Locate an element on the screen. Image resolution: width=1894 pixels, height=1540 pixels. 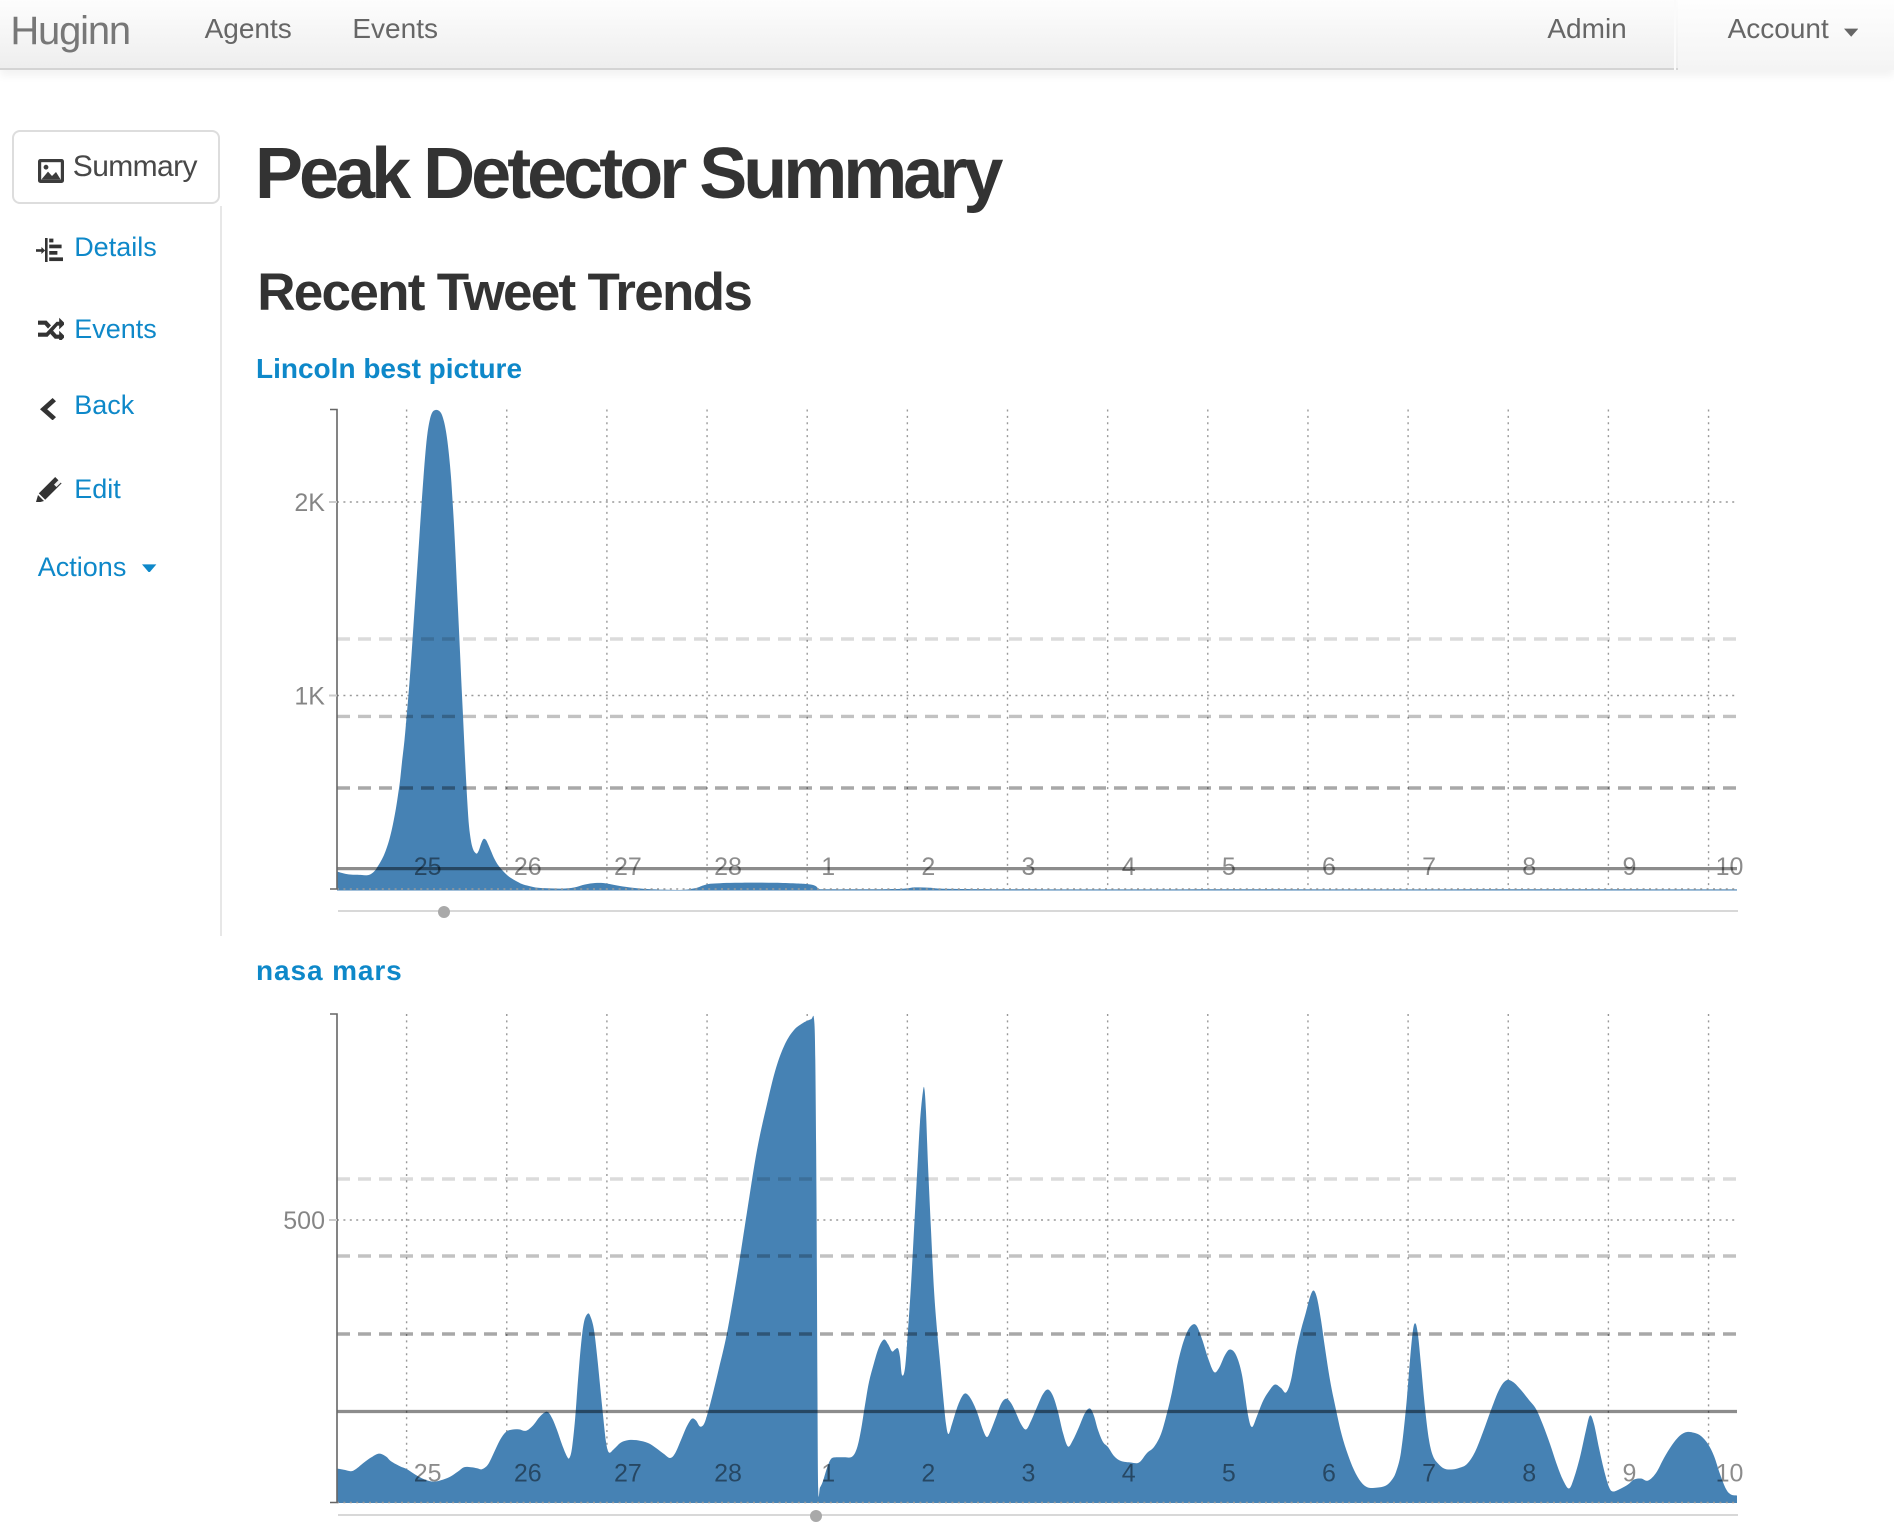
svg-text: 2K is located at coordinates (309, 503).